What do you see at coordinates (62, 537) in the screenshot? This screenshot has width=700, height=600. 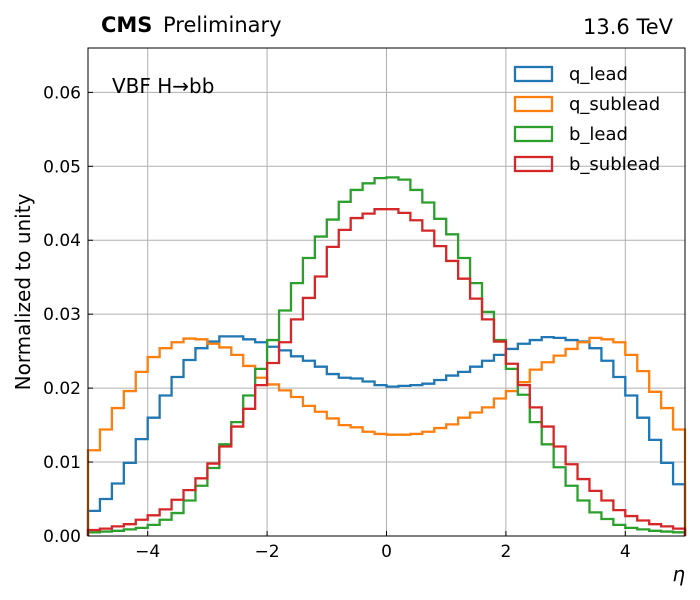 I see `y-tick-label: 0.00` at bounding box center [62, 537].